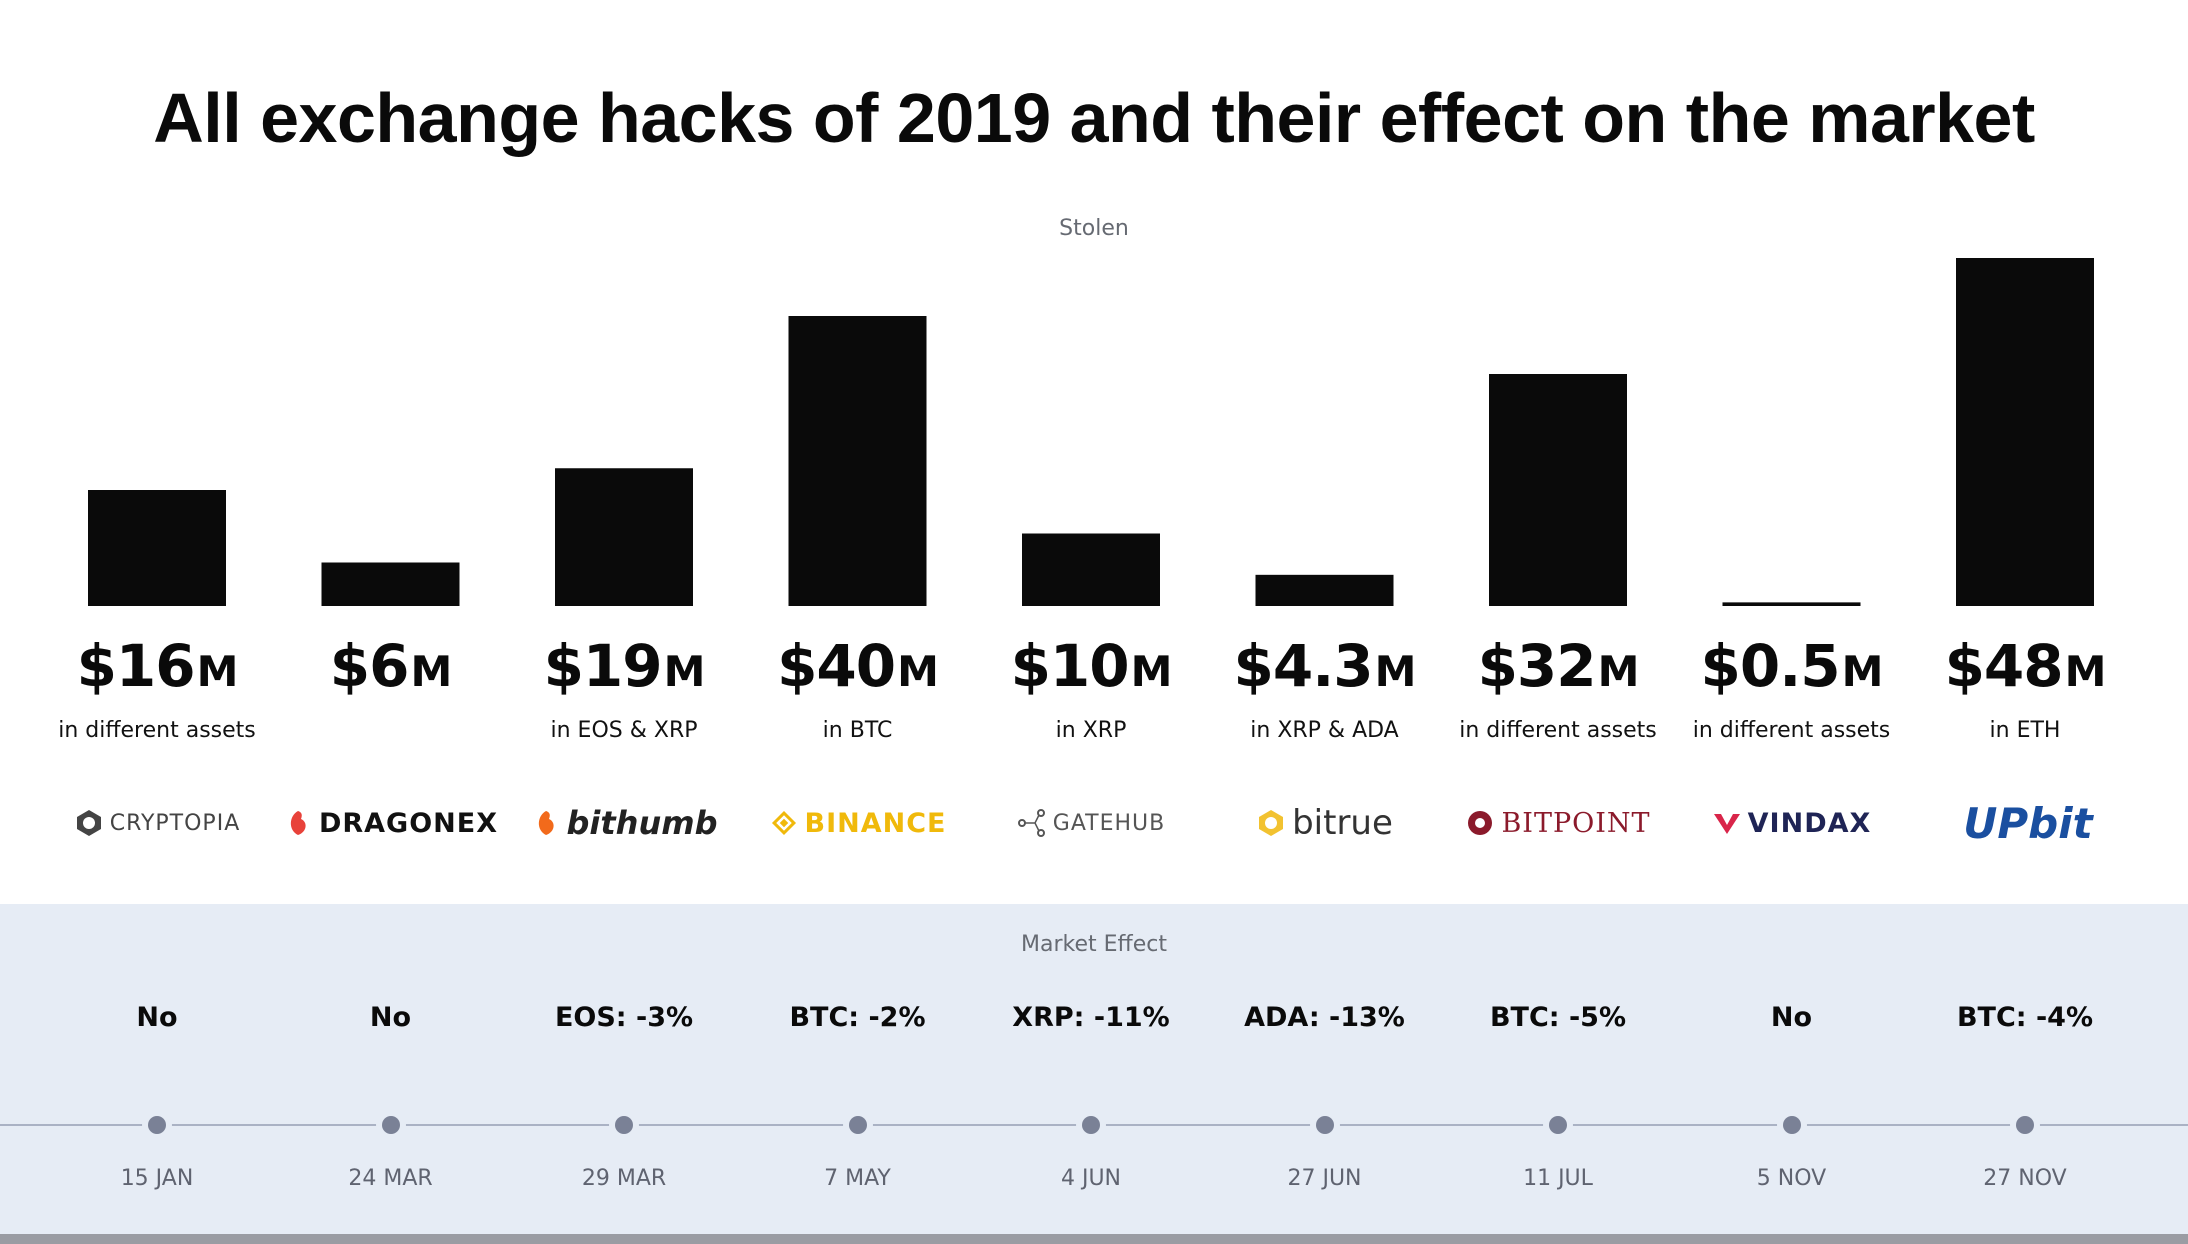  Describe the element at coordinates (1576, 823) in the screenshot. I see `logo-text: BITPOINT` at that location.